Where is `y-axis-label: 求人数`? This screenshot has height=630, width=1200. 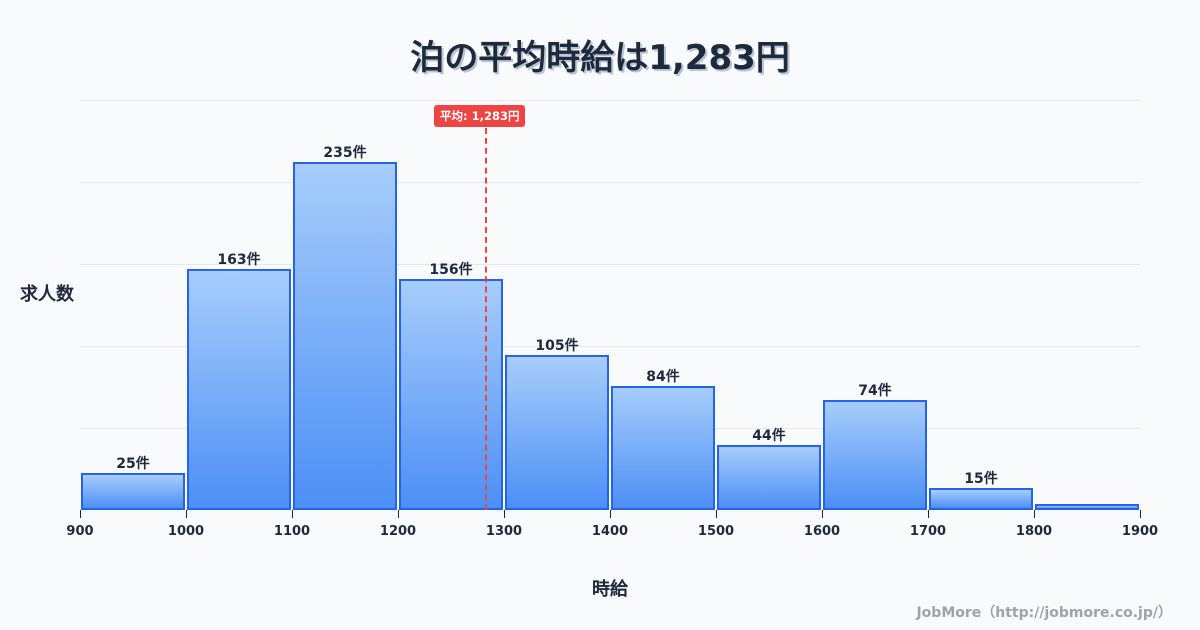
y-axis-label: 求人数 is located at coordinates (47, 294).